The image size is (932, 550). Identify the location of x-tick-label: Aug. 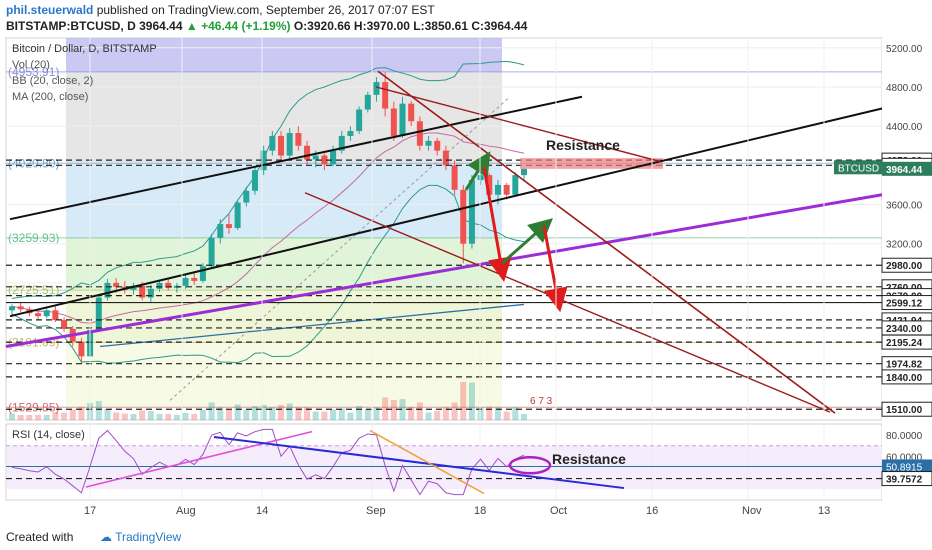
(186, 511).